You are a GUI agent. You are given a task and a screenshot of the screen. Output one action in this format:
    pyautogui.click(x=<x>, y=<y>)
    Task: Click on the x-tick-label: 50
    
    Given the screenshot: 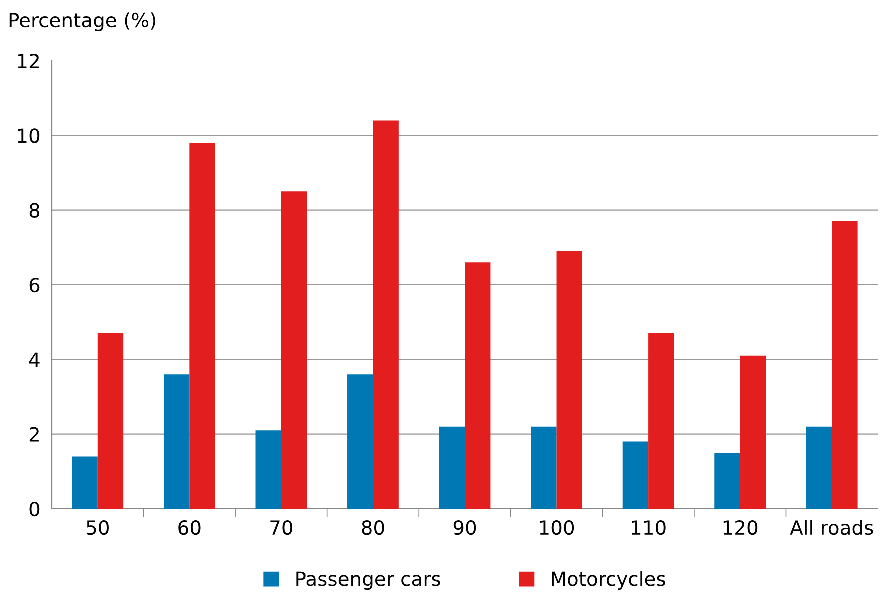 What is the action you would take?
    pyautogui.click(x=98, y=528)
    